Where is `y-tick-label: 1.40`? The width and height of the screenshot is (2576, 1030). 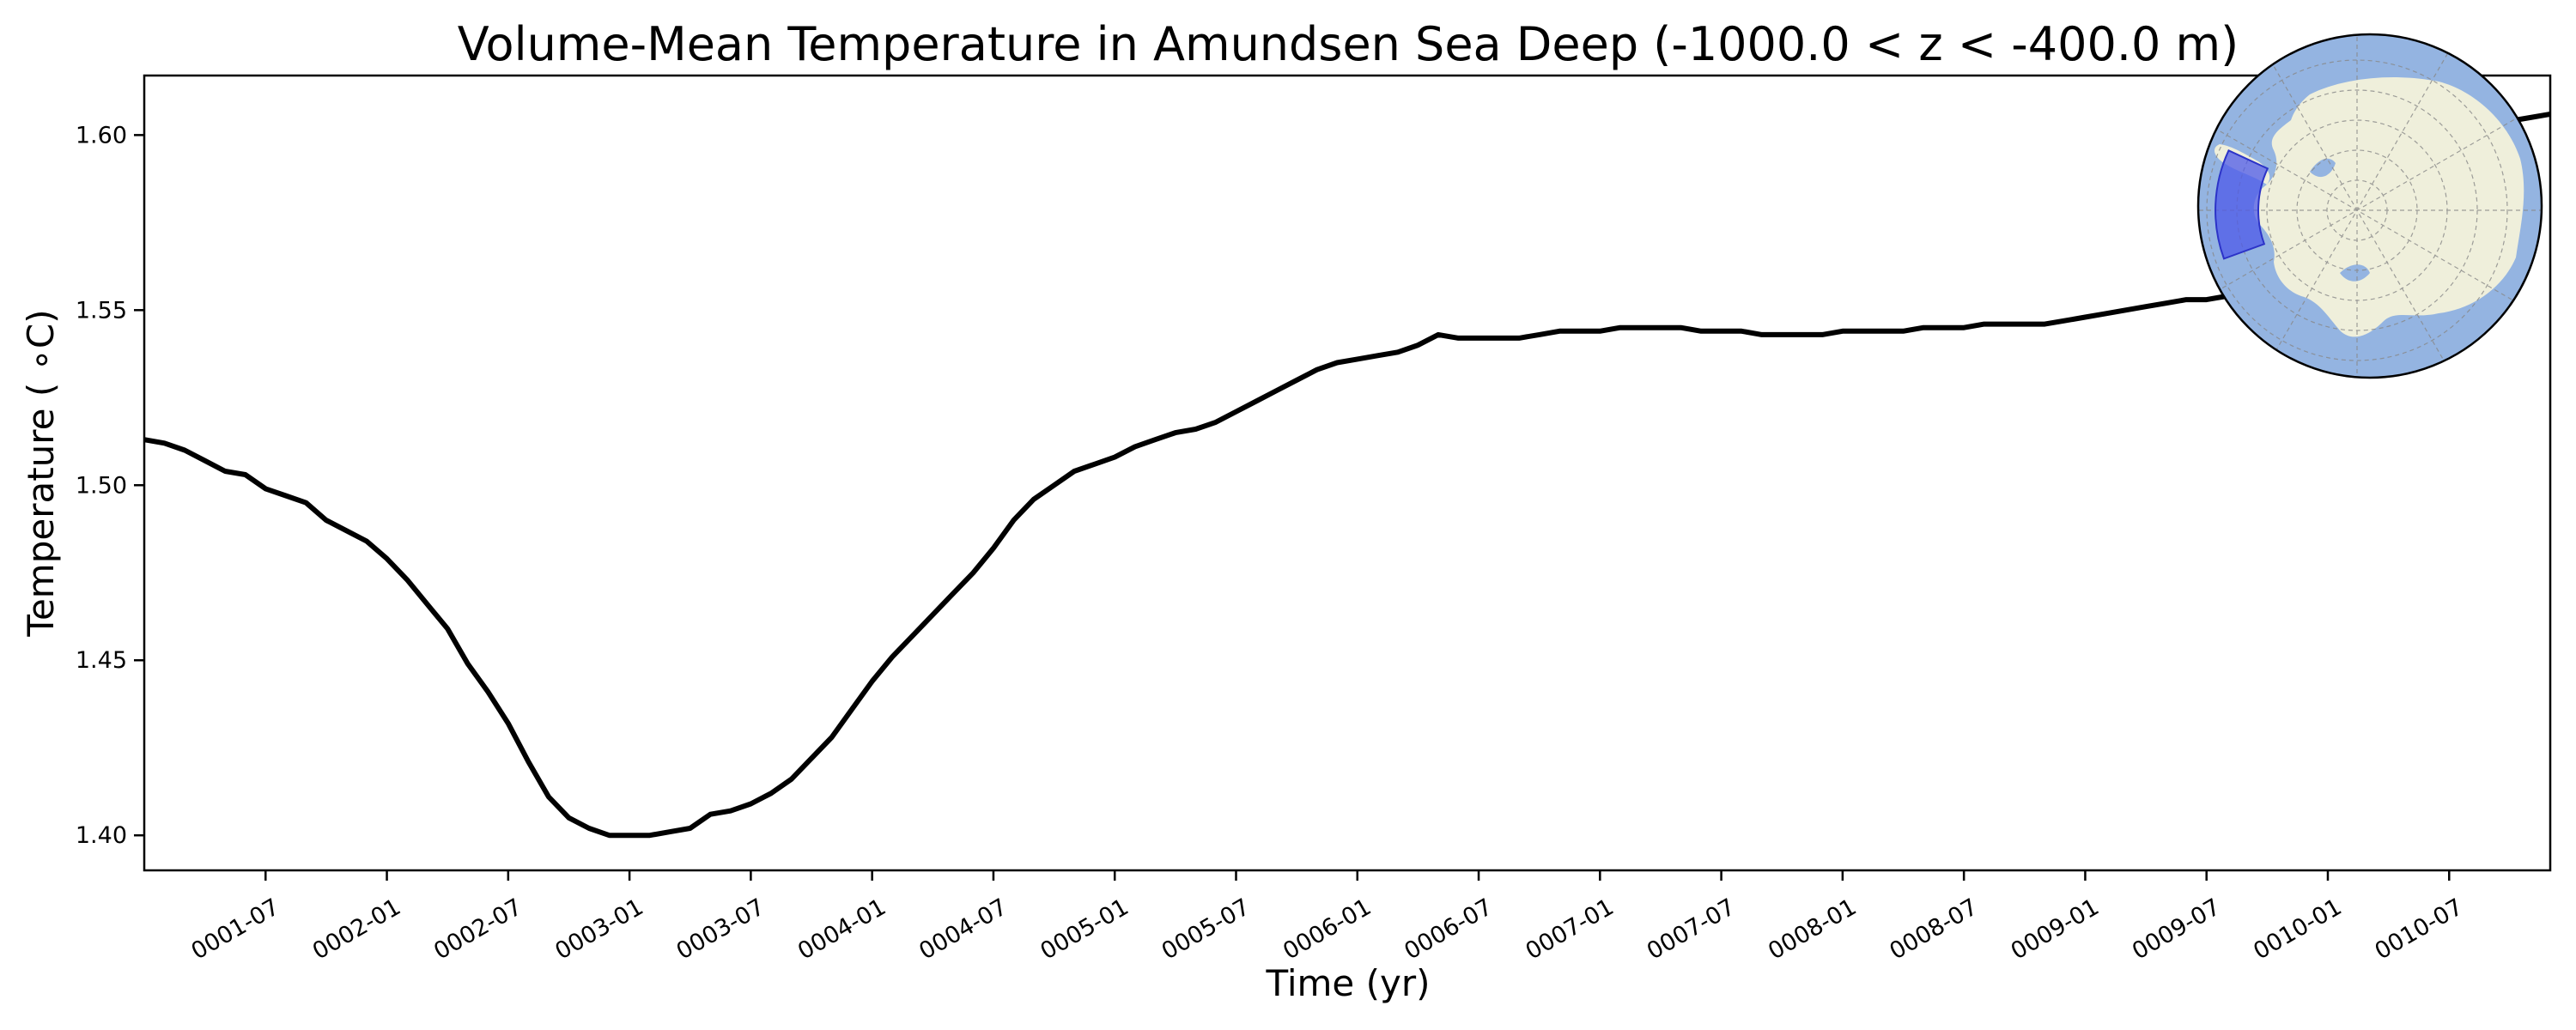
y-tick-label: 1.40 is located at coordinates (101, 835).